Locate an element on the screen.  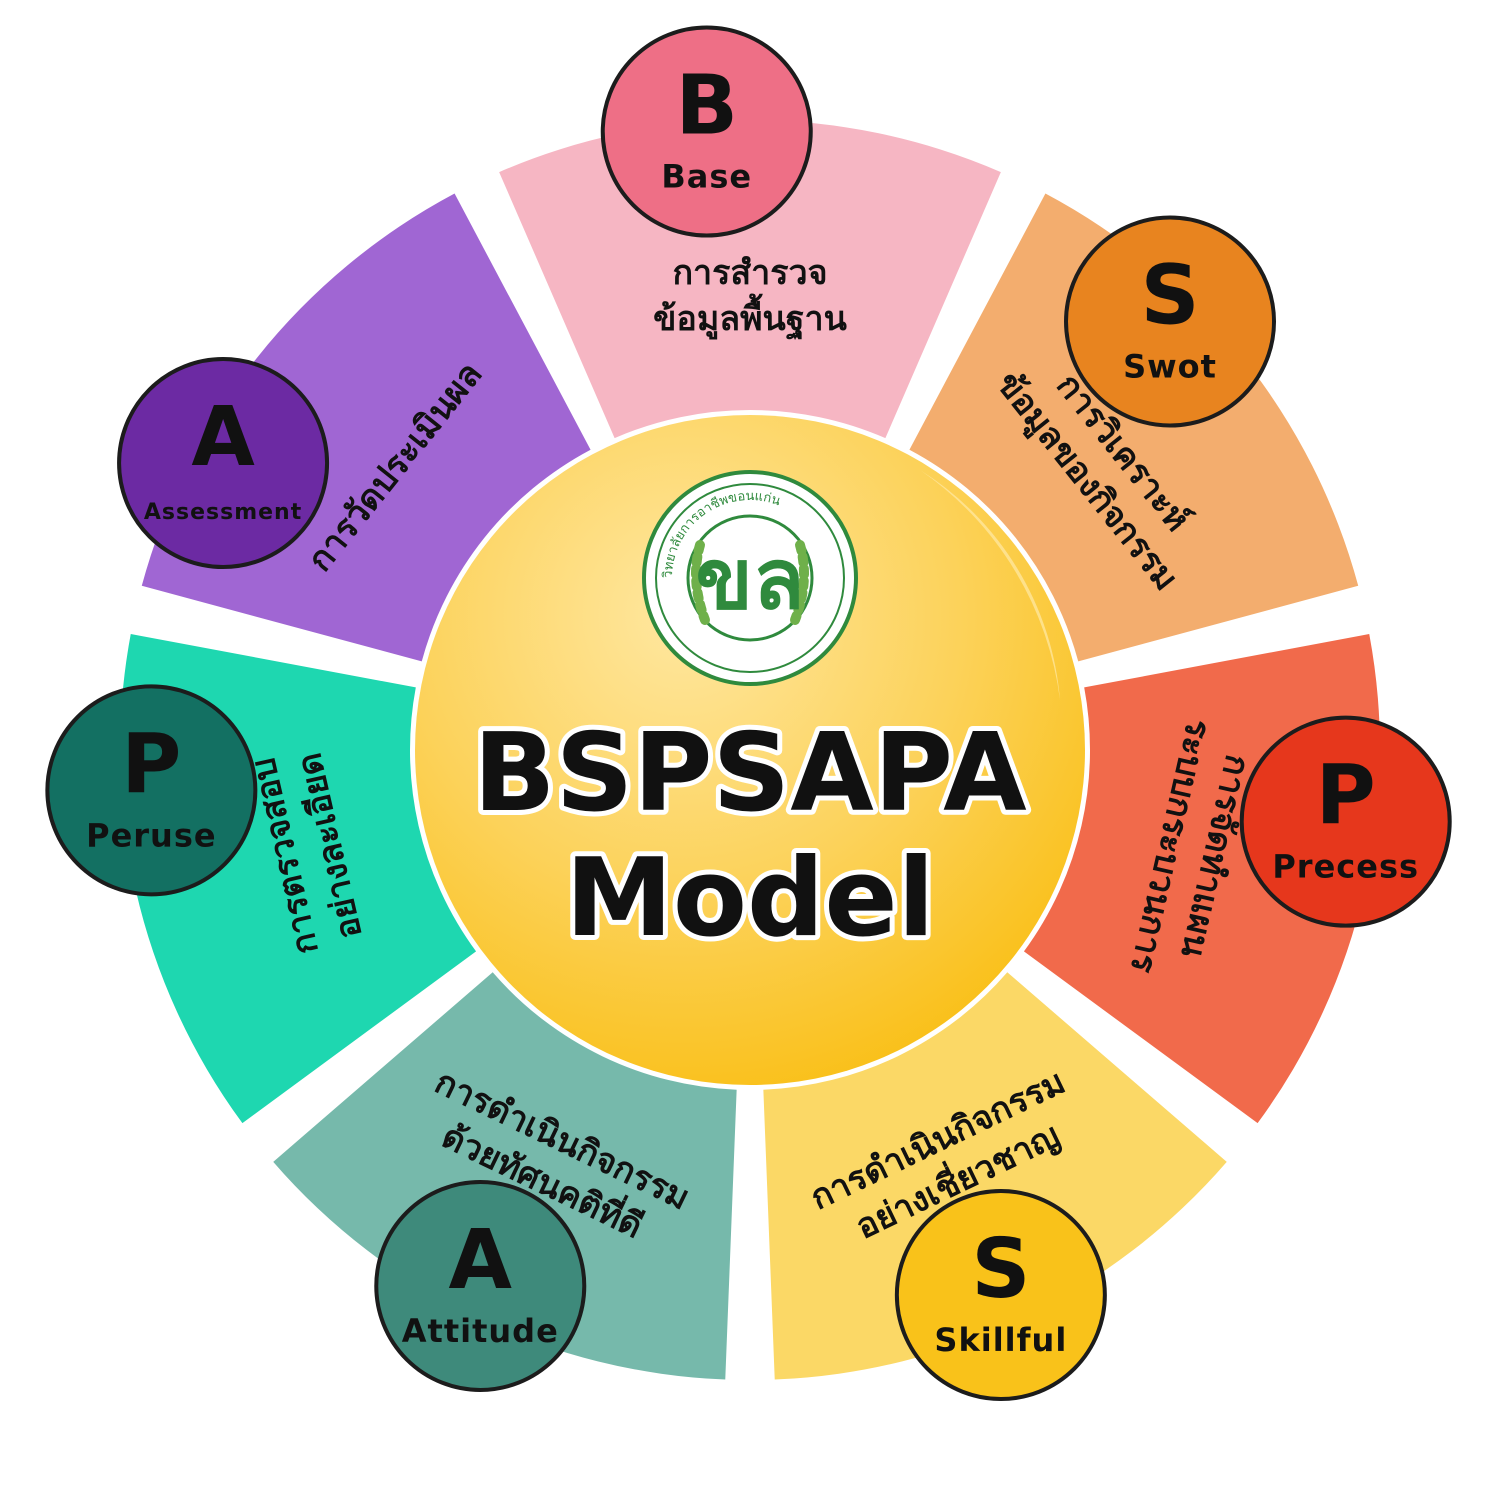
badge-letter-attitude: A is located at coordinates (481, 1260).